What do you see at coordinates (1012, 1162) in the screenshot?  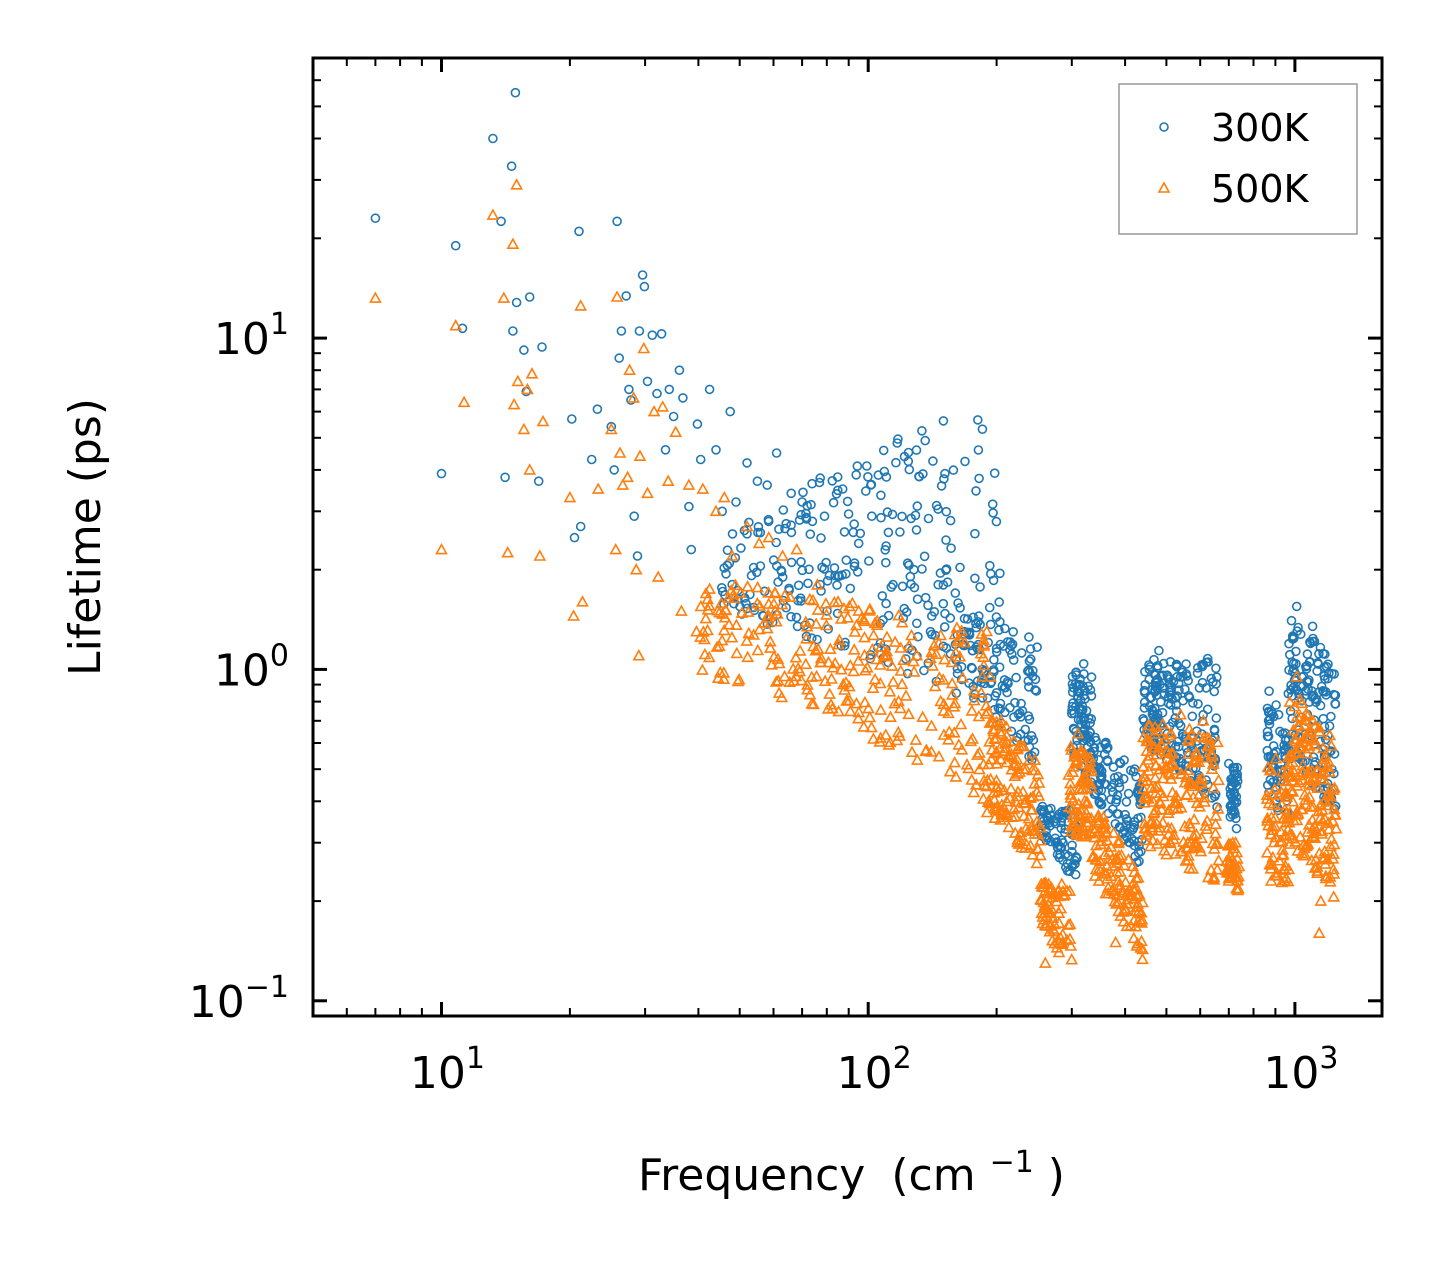 I see `x-axis-label-unit-exponent: −1` at bounding box center [1012, 1162].